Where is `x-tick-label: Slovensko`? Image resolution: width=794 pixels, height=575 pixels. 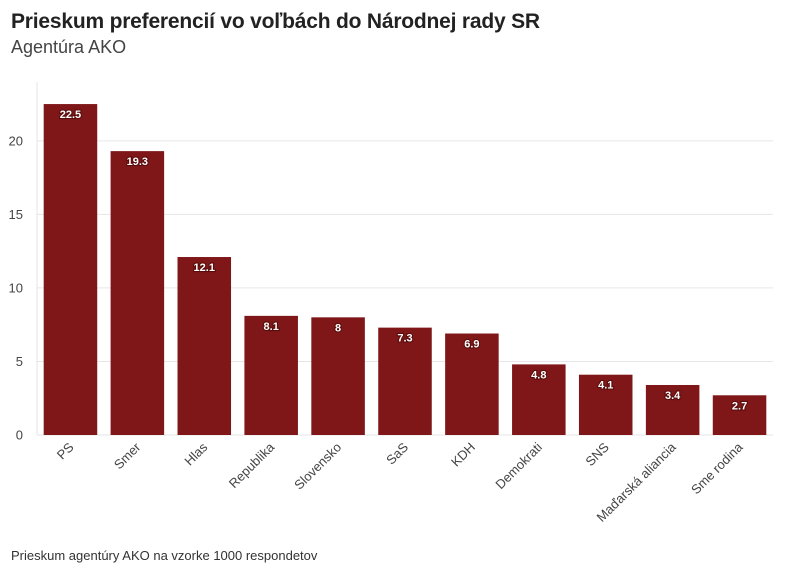 x-tick-label: Slovensko is located at coordinates (317, 466).